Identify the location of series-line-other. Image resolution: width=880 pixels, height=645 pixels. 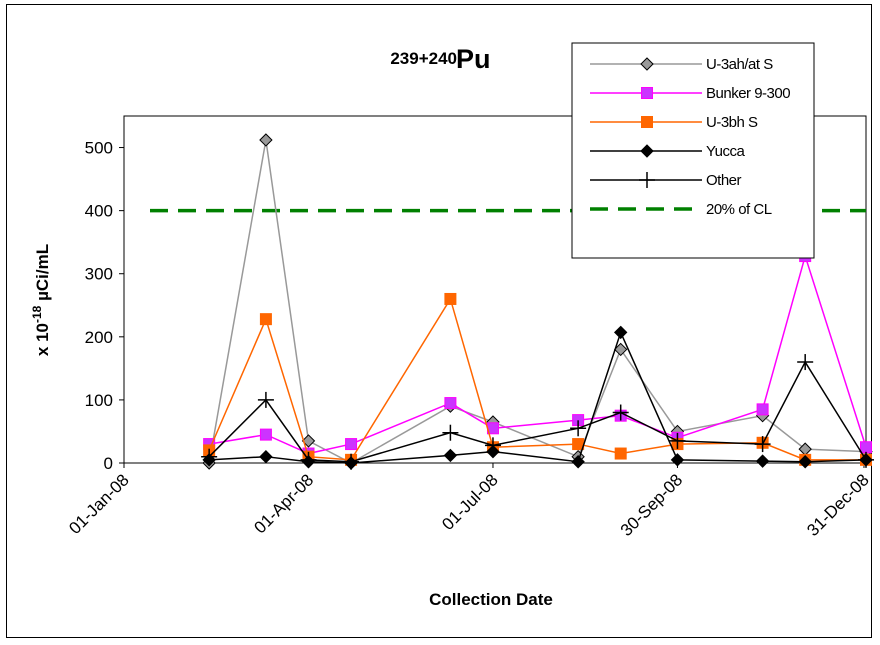
(537, 411).